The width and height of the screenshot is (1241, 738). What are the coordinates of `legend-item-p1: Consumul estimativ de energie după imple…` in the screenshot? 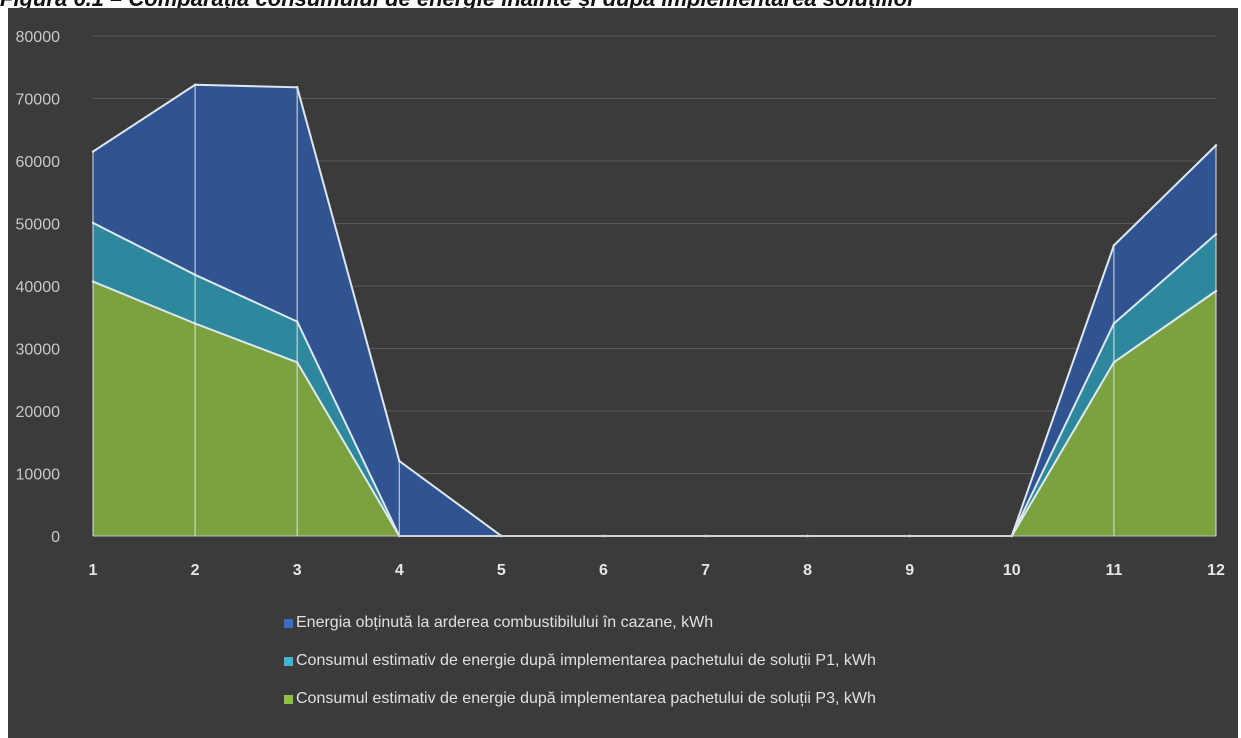 It's located at (580, 661).